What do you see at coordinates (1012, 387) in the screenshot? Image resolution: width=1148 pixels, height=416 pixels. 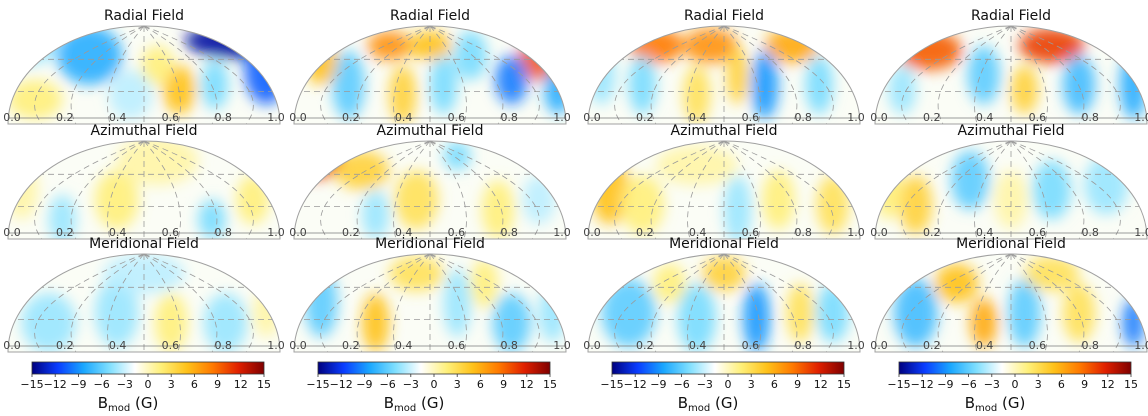 I see `colorbar: −15 −12 −9 −6 −3 0 3 6 9 12 15 Bmod (G)` at bounding box center [1012, 387].